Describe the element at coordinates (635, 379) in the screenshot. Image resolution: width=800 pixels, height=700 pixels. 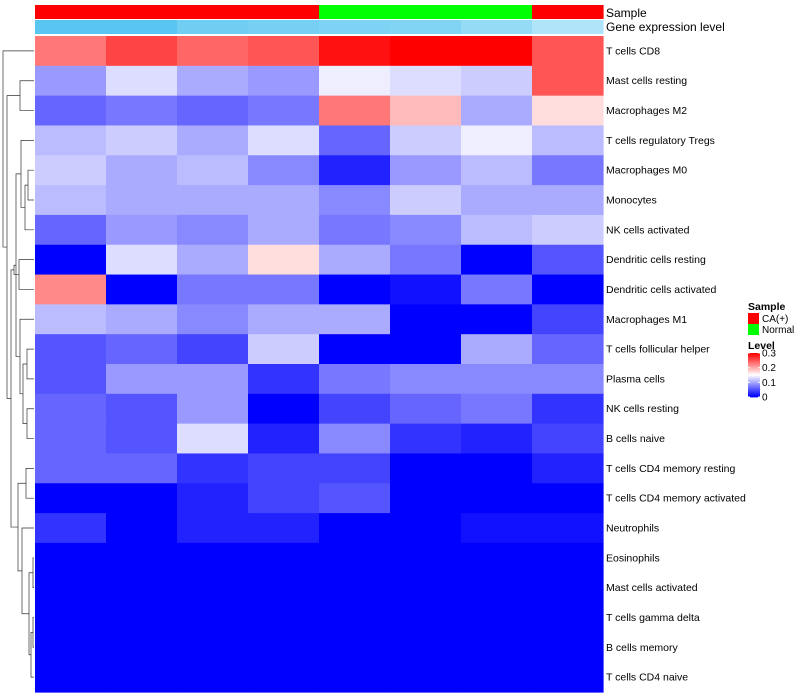
I see `row-label: Plasma cells` at that location.